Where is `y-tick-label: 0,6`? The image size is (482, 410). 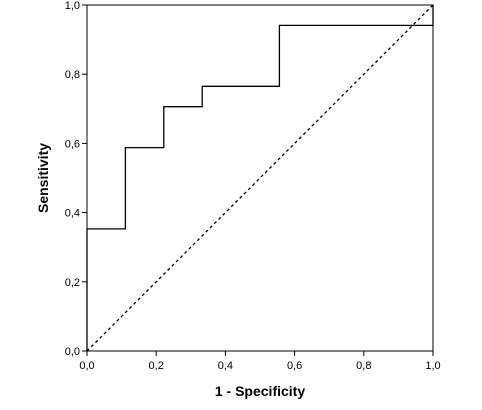 y-tick-label: 0,6 is located at coordinates (72, 144).